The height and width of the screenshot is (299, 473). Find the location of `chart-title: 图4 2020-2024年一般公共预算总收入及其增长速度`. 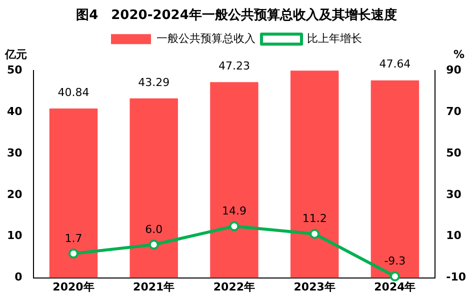

chart-title: 图4 2020-2024年一般公共预算总收入及其增长速度 is located at coordinates (236, 15).